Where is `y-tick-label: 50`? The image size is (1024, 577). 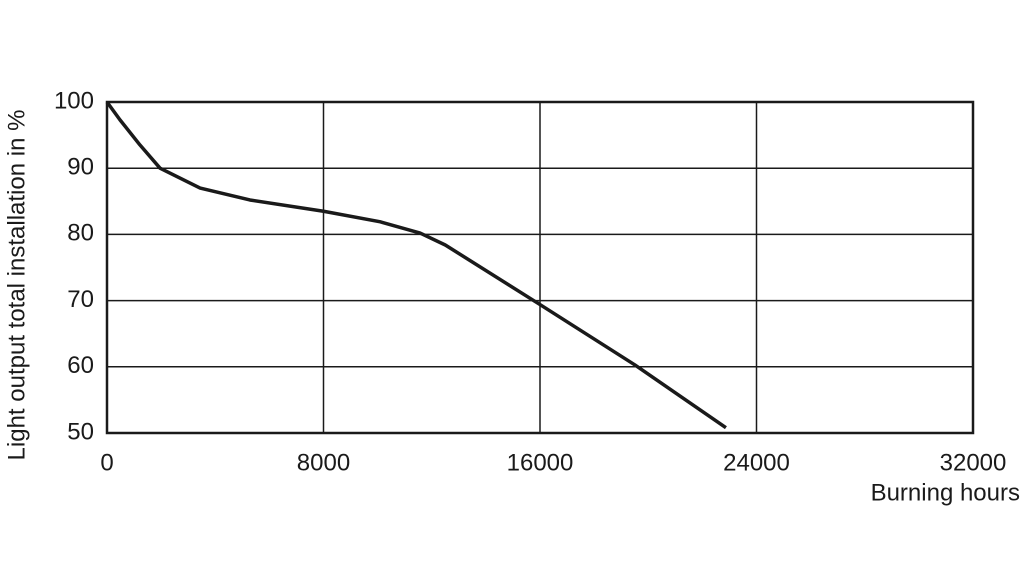 y-tick-label: 50 is located at coordinates (80, 431).